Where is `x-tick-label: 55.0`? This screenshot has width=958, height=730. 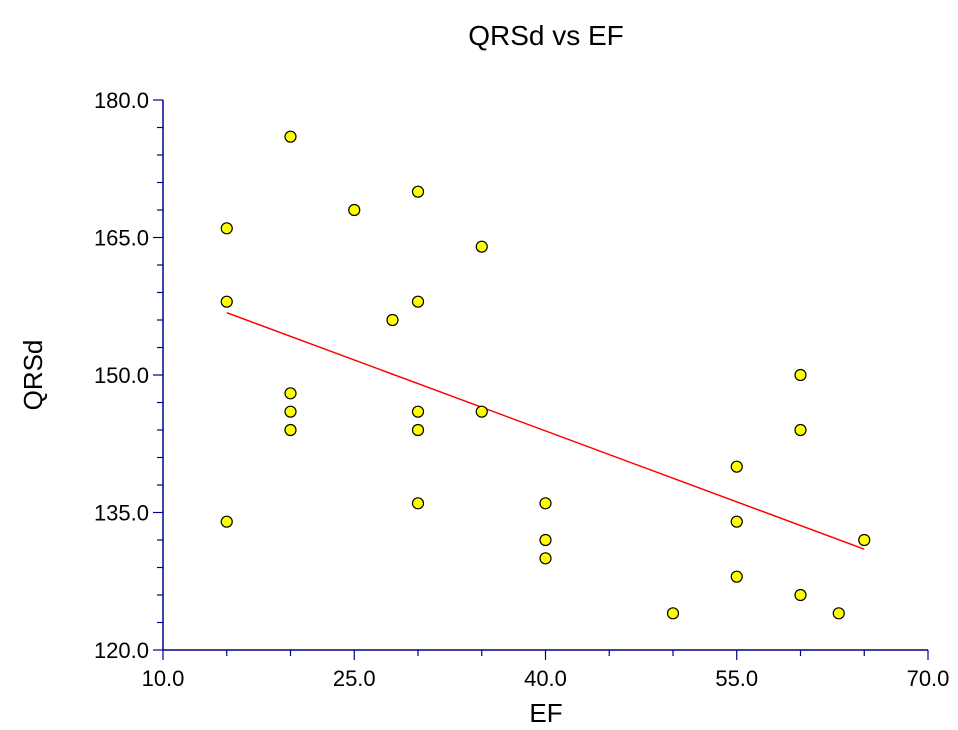 x-tick-label: 55.0 is located at coordinates (736, 678).